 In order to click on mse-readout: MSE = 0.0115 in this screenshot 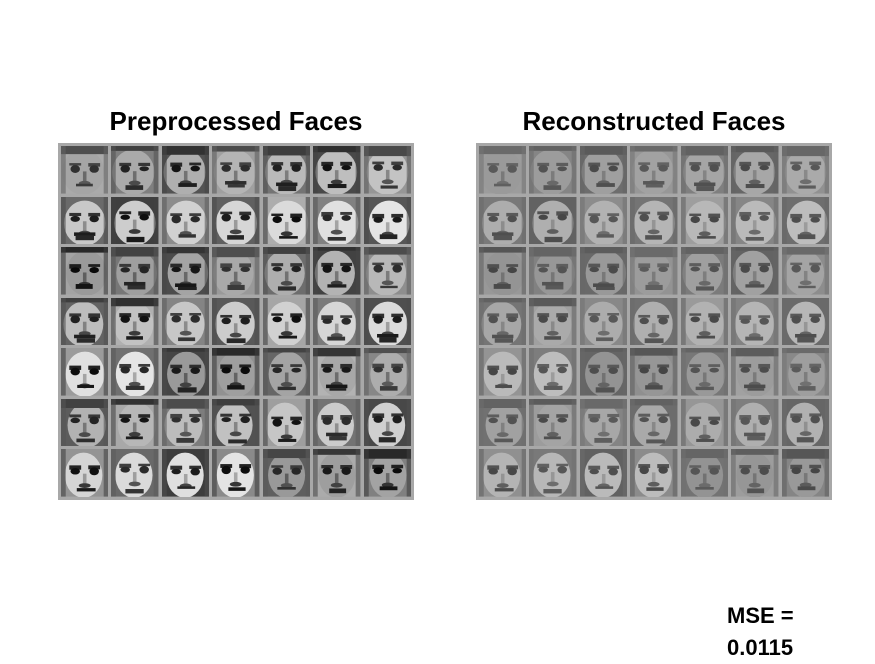, I will do `click(760, 632)`.